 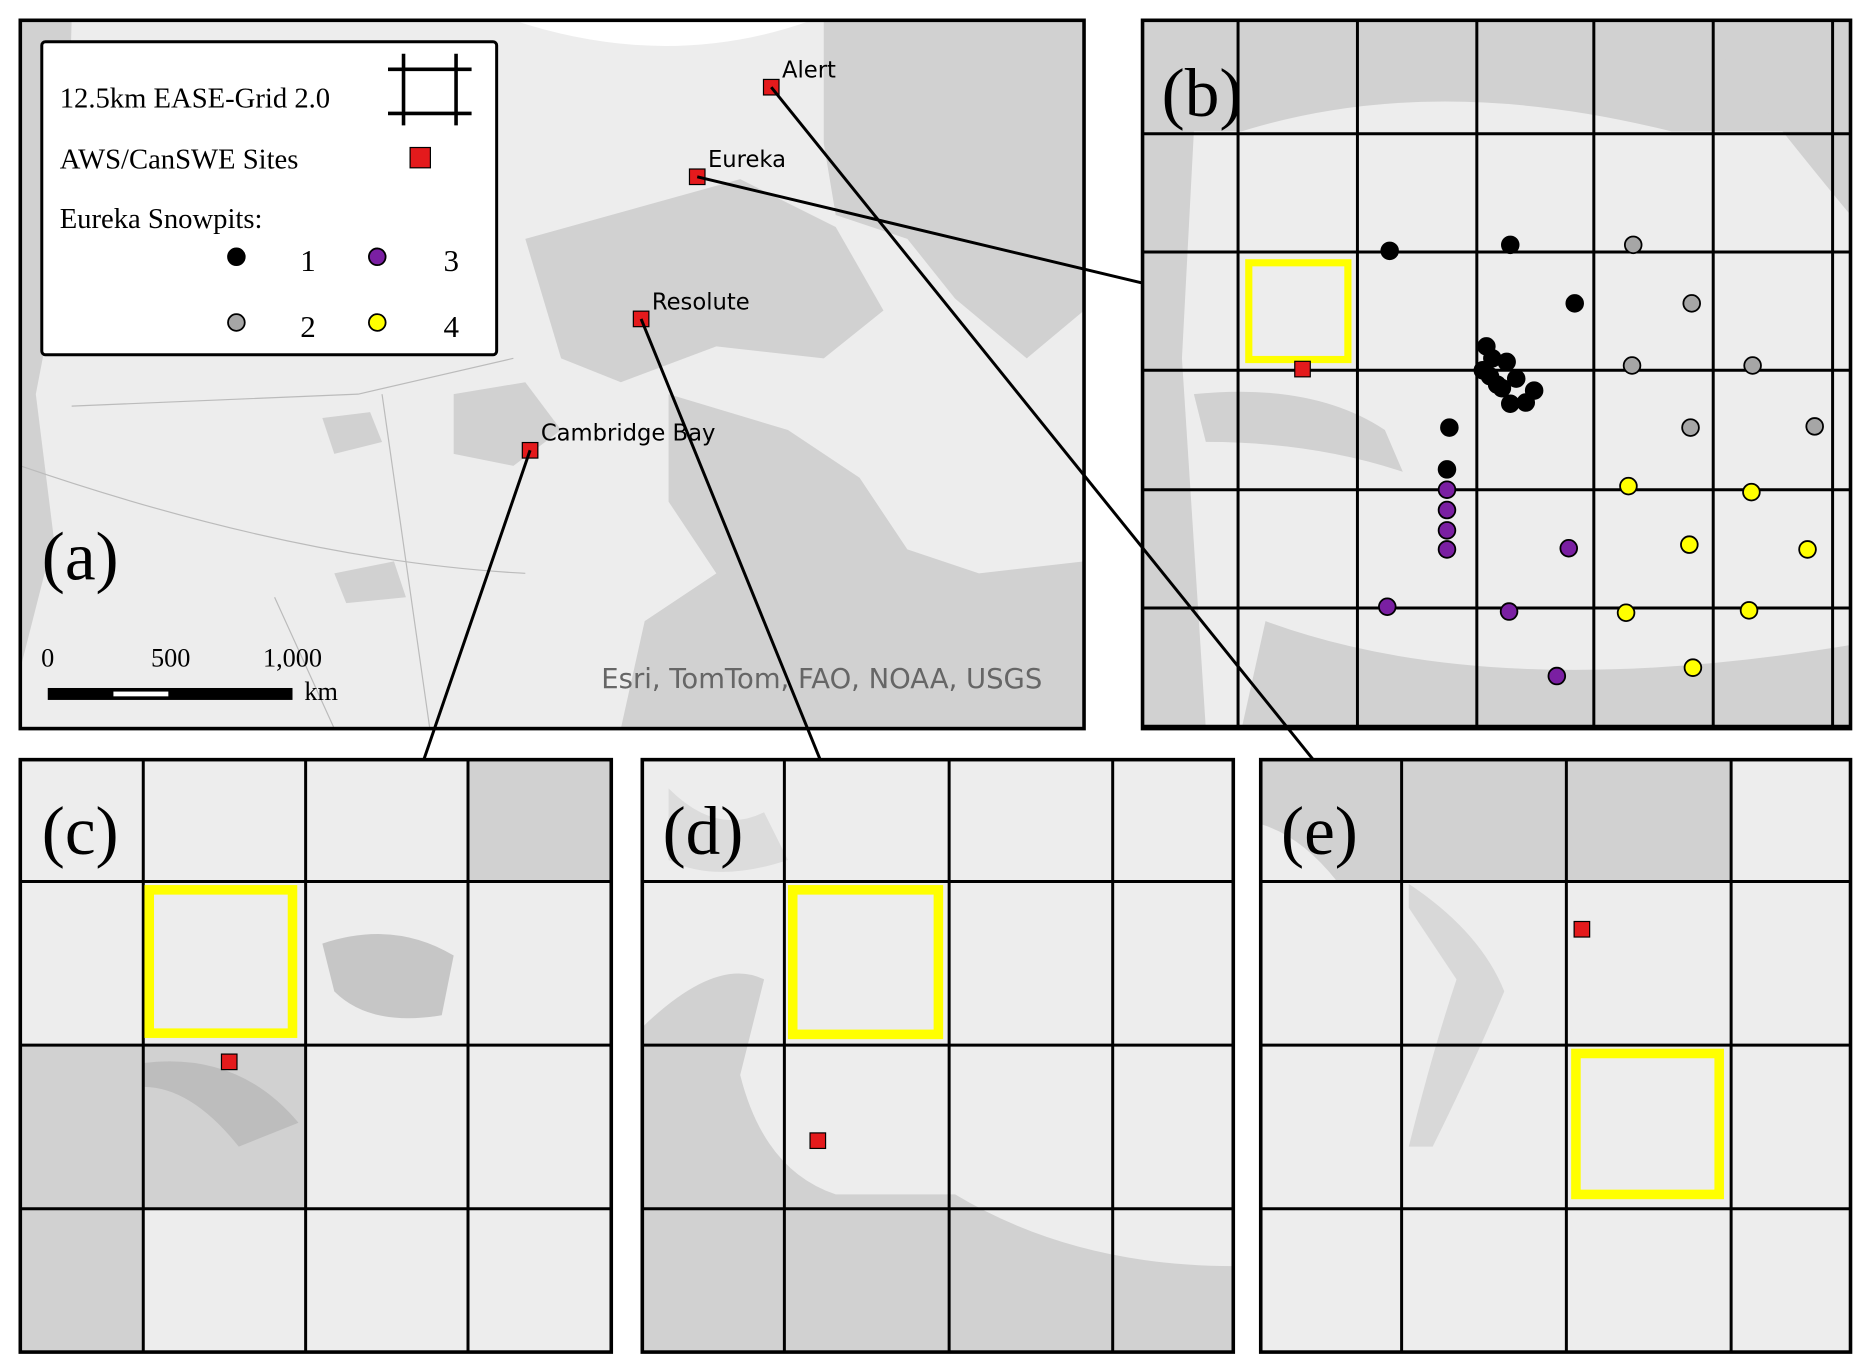 I want to click on legend-grid-icon, so click(x=430, y=89).